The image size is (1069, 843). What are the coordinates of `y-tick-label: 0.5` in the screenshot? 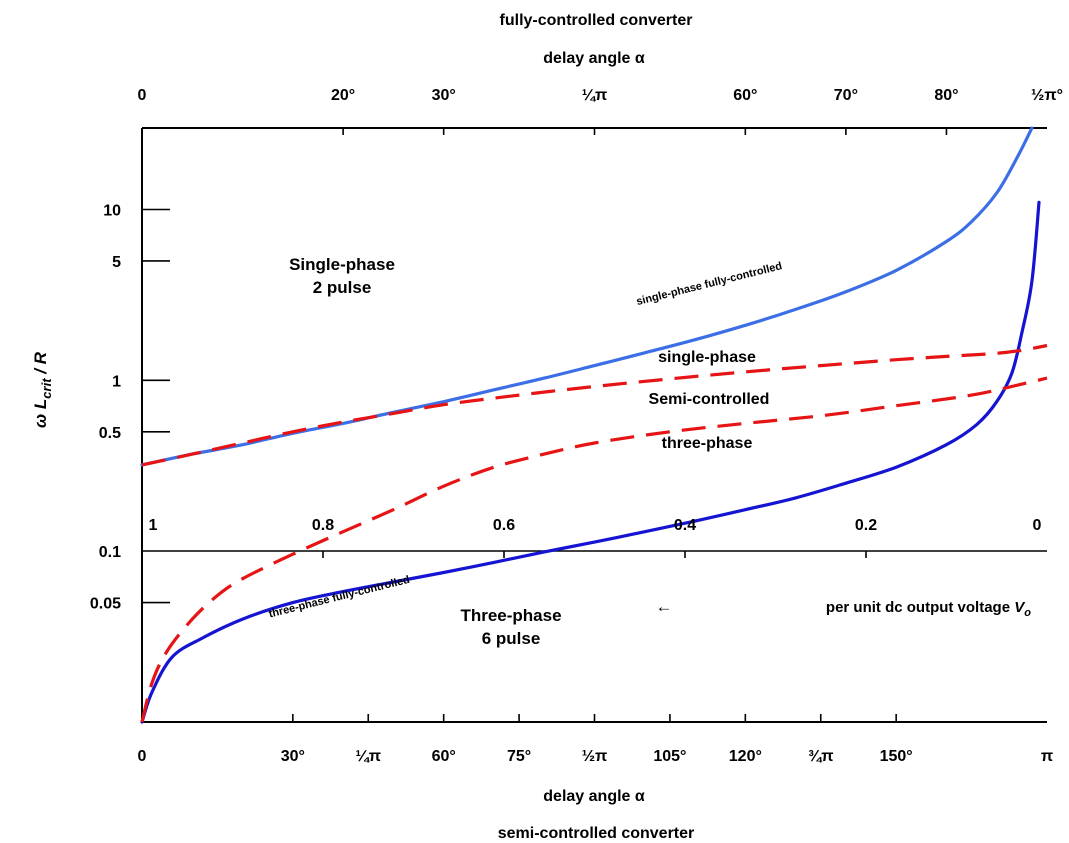 It's located at (110, 433).